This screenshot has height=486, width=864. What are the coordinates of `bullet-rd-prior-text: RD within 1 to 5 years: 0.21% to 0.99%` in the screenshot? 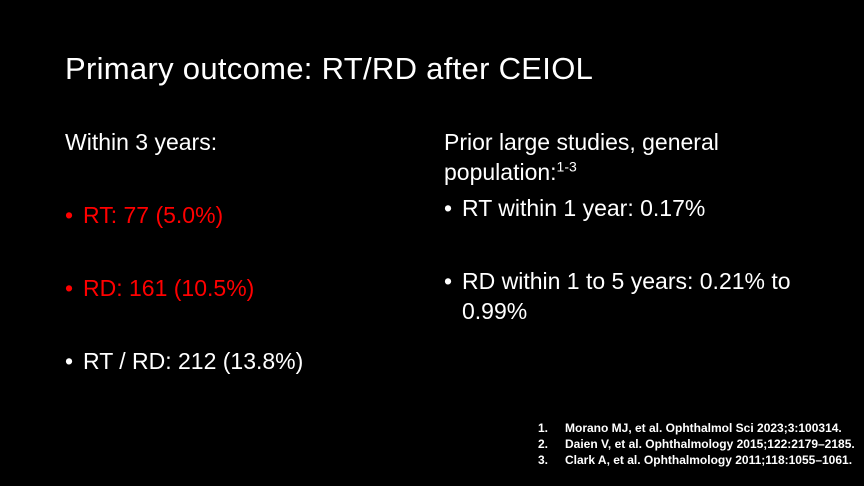 It's located at (626, 296).